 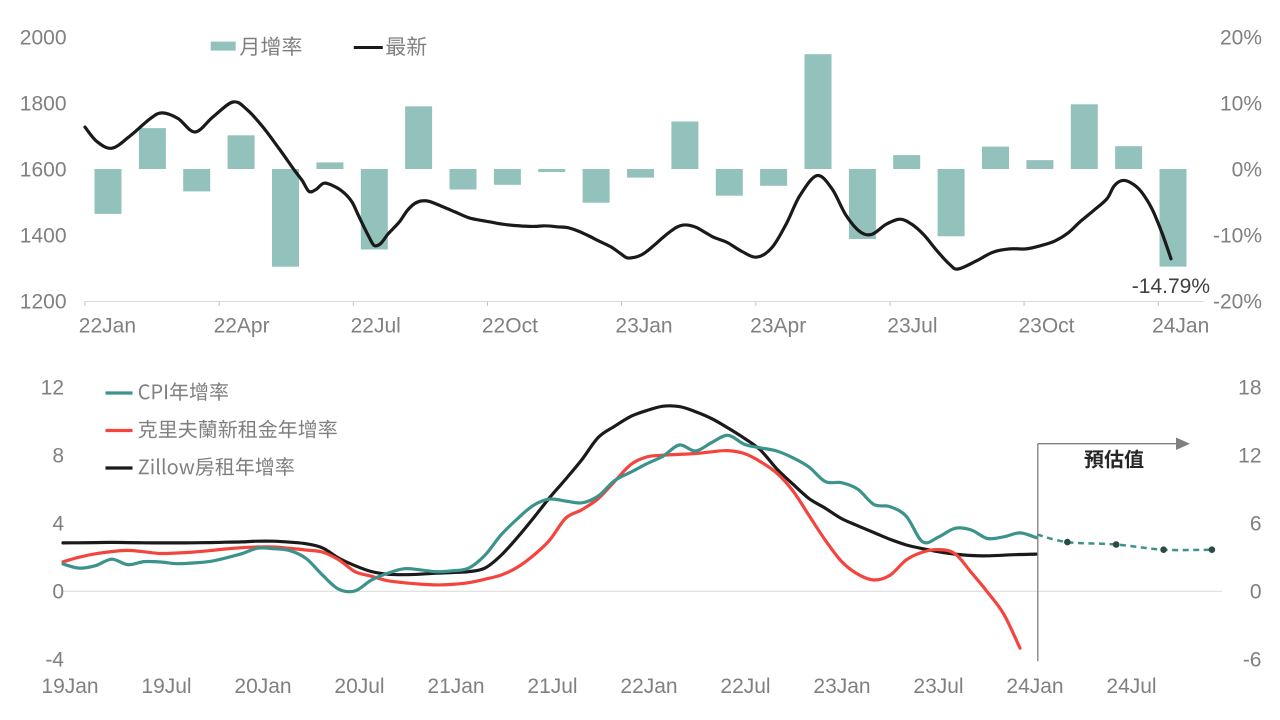 What do you see at coordinates (1241, 104) in the screenshot?
I see `svg-text: 10%` at bounding box center [1241, 104].